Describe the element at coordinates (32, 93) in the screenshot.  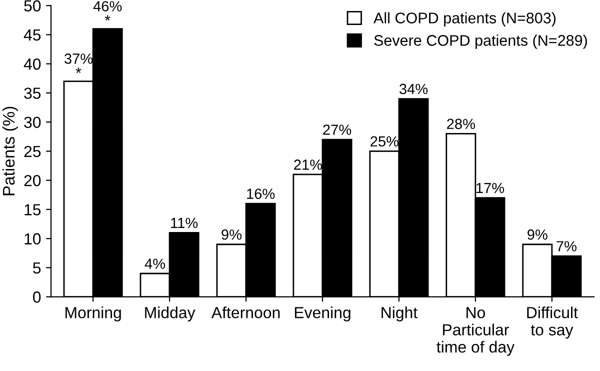
I see `y-tick-label: 35` at that location.